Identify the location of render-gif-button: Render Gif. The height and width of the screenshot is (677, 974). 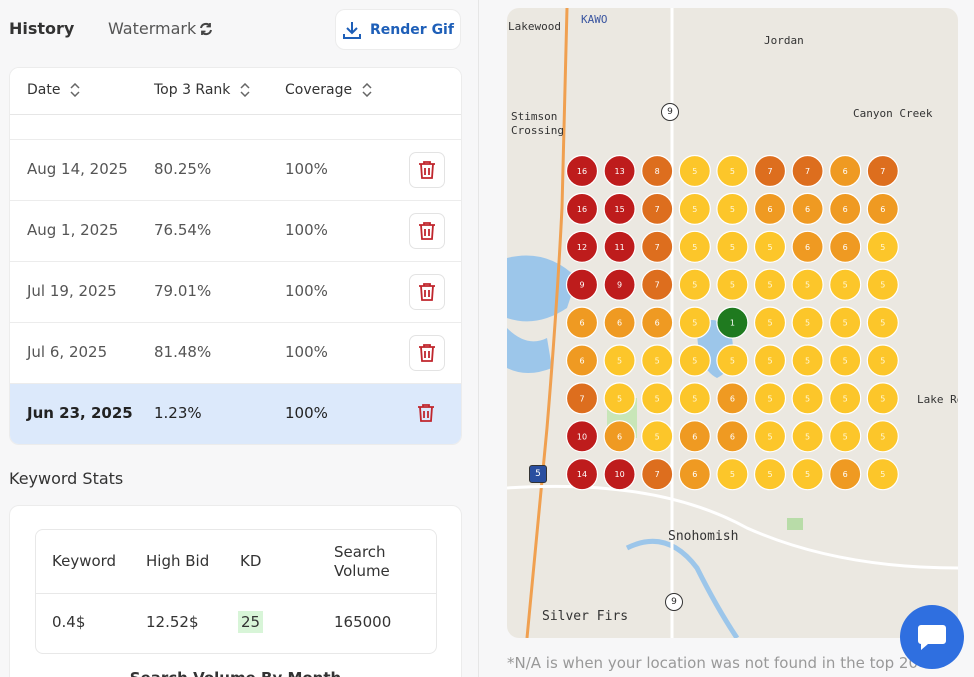
(398, 29).